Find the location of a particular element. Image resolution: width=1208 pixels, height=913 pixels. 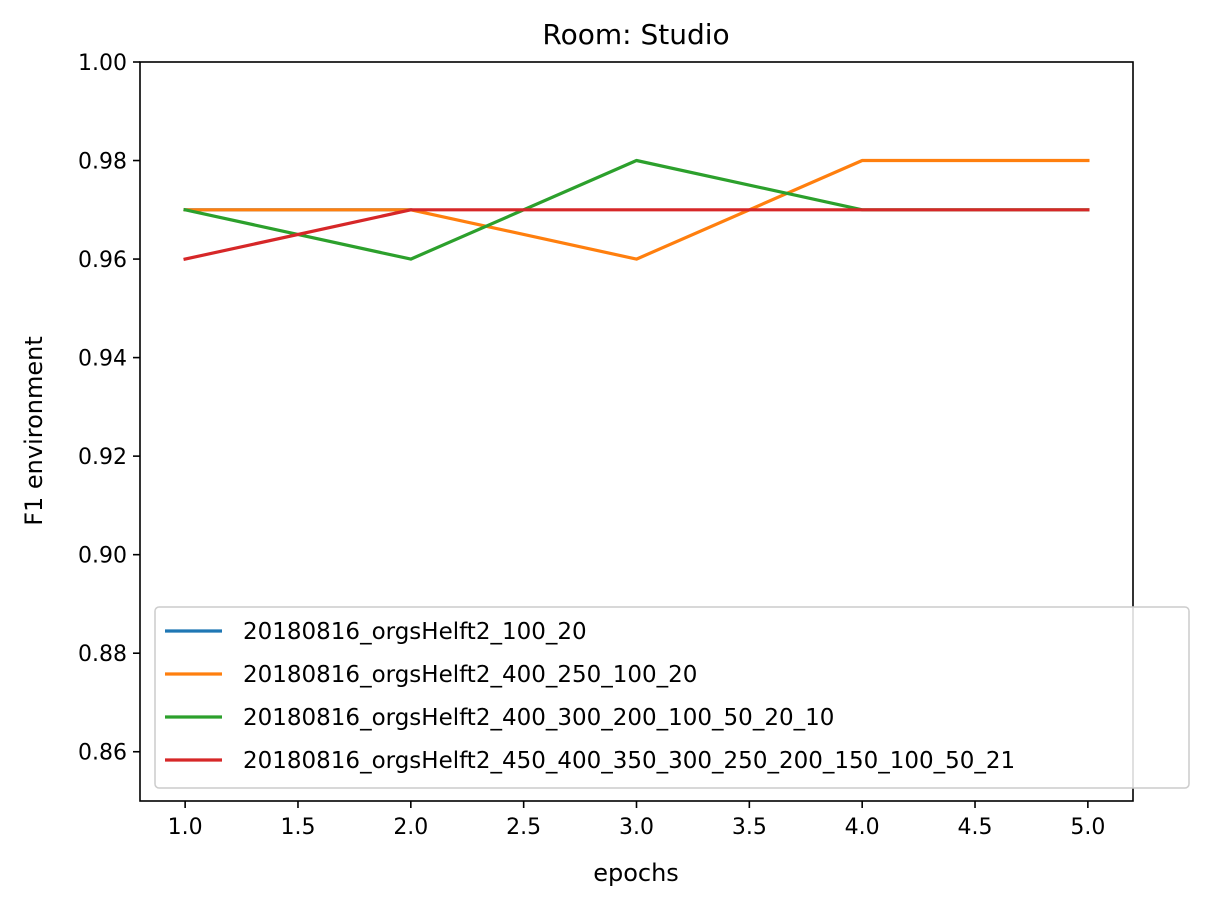

y-axis-ticks: 0.86 0.88 0.90 0.92 0.94 0.96 0.98 1.00 is located at coordinates (109, 408).